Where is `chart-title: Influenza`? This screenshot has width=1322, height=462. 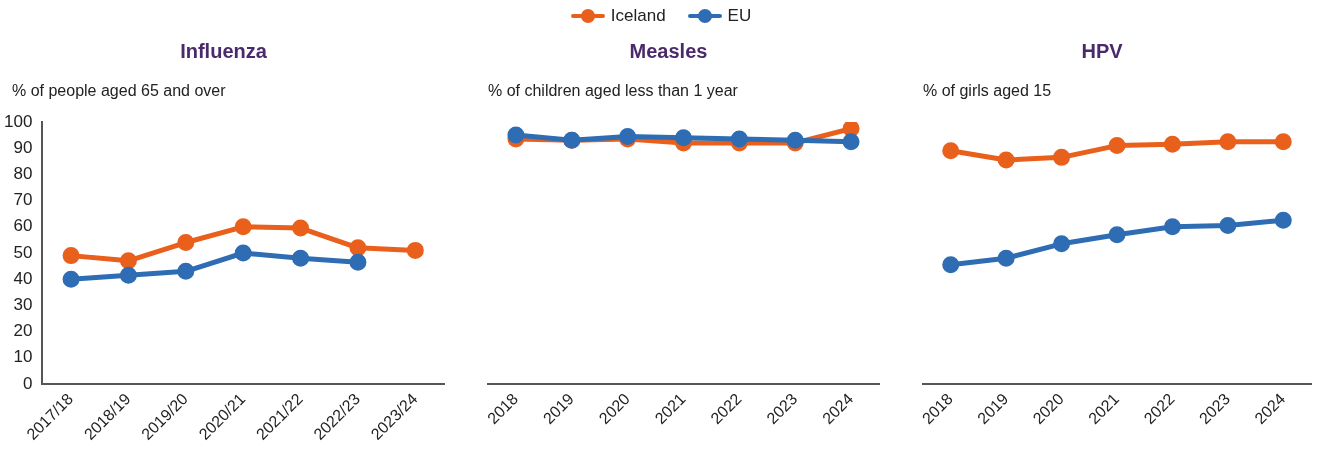 chart-title: Influenza is located at coordinates (224, 50).